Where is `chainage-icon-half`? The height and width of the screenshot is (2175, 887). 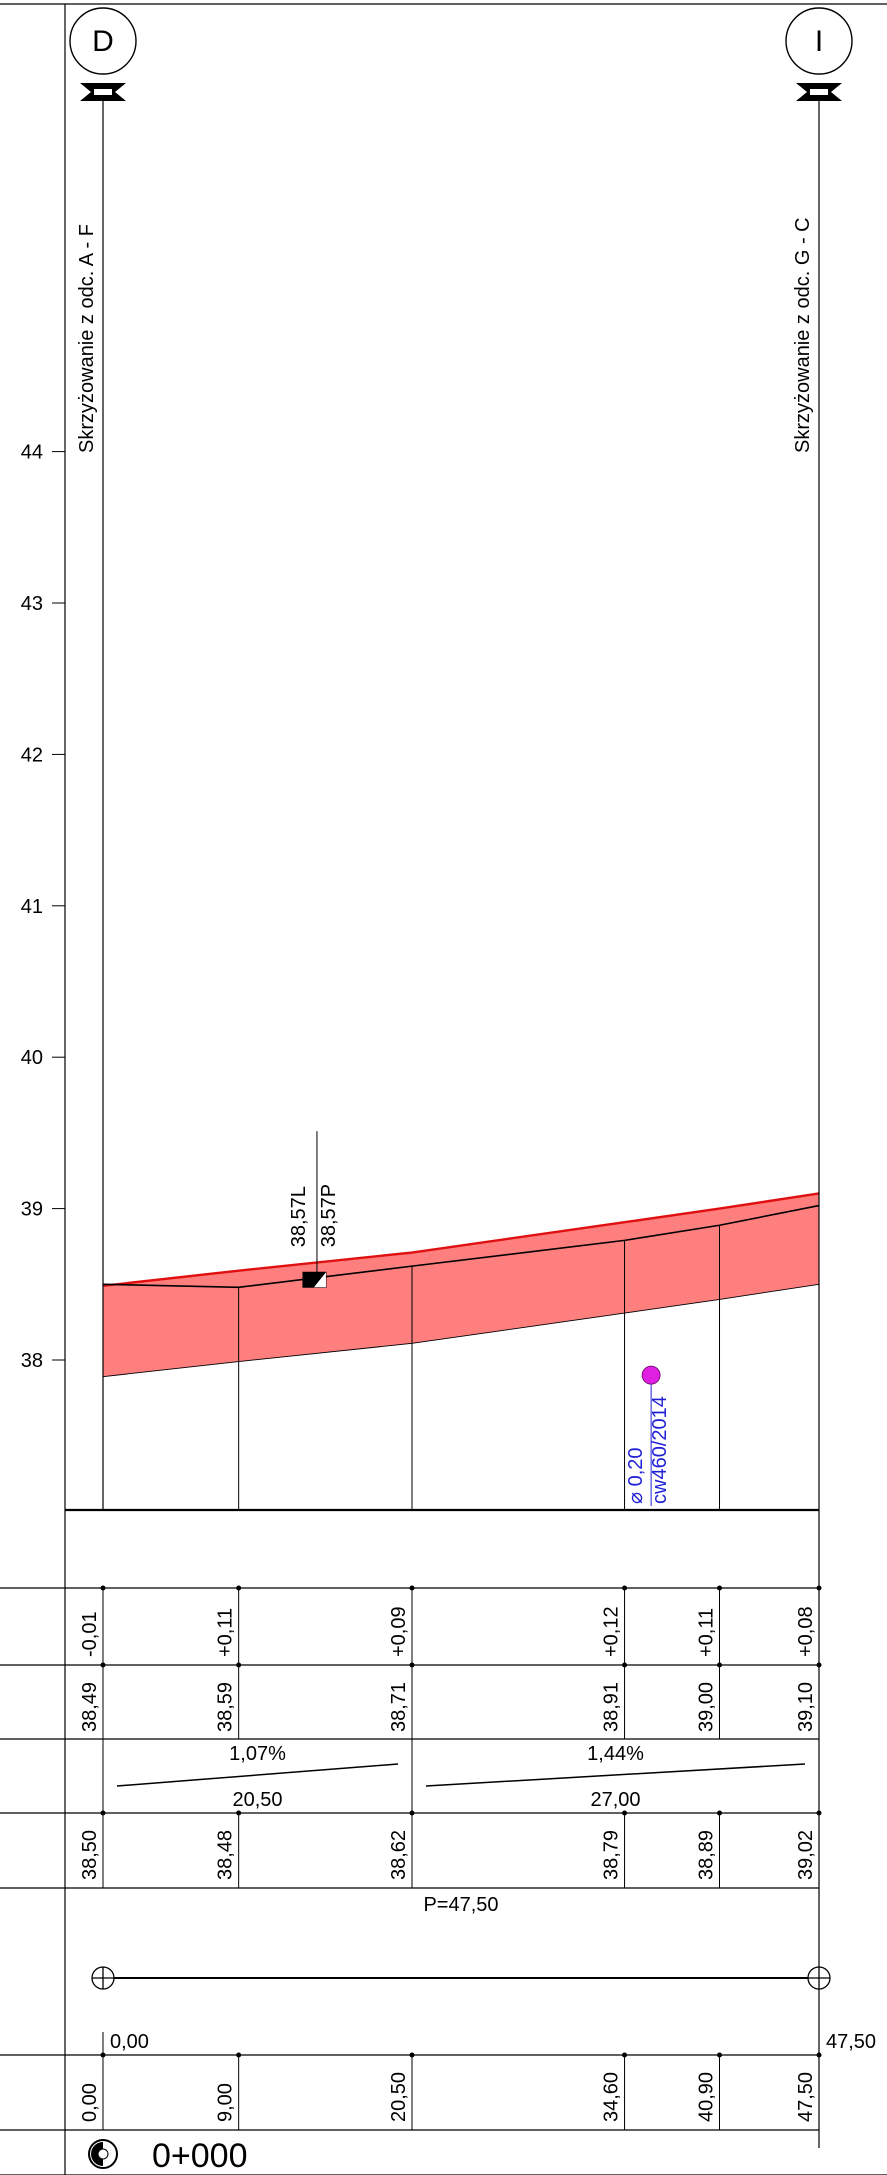
chainage-icon-half is located at coordinates (97, 2154).